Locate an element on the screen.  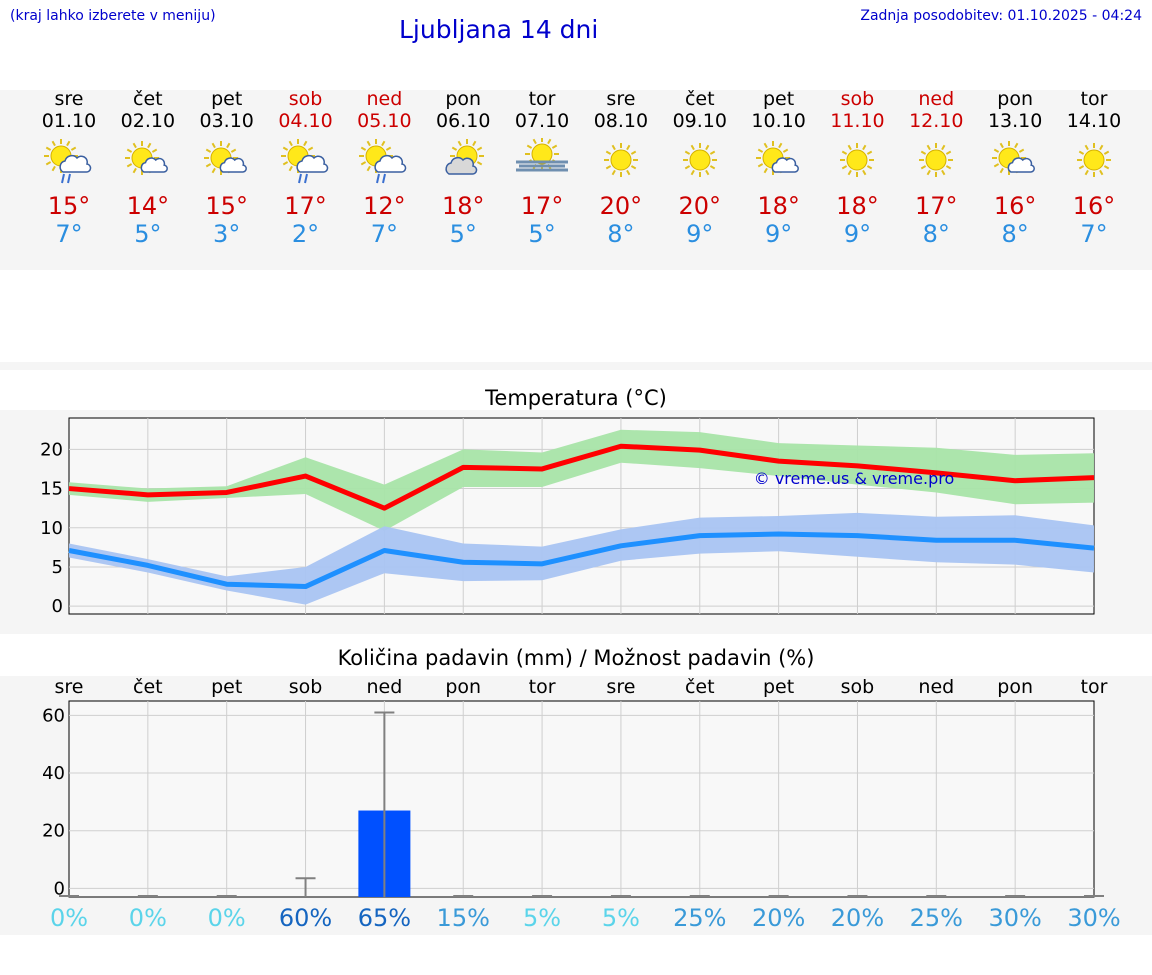
precip-probability: 25% is located at coordinates (936, 918).